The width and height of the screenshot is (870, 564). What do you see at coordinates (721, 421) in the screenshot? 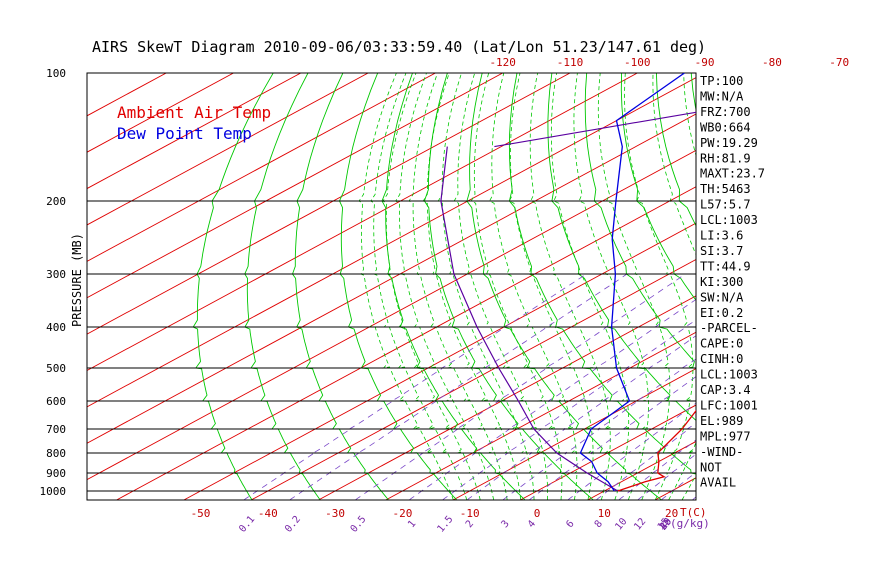
I see `sounding-index: EL:989` at bounding box center [721, 421].